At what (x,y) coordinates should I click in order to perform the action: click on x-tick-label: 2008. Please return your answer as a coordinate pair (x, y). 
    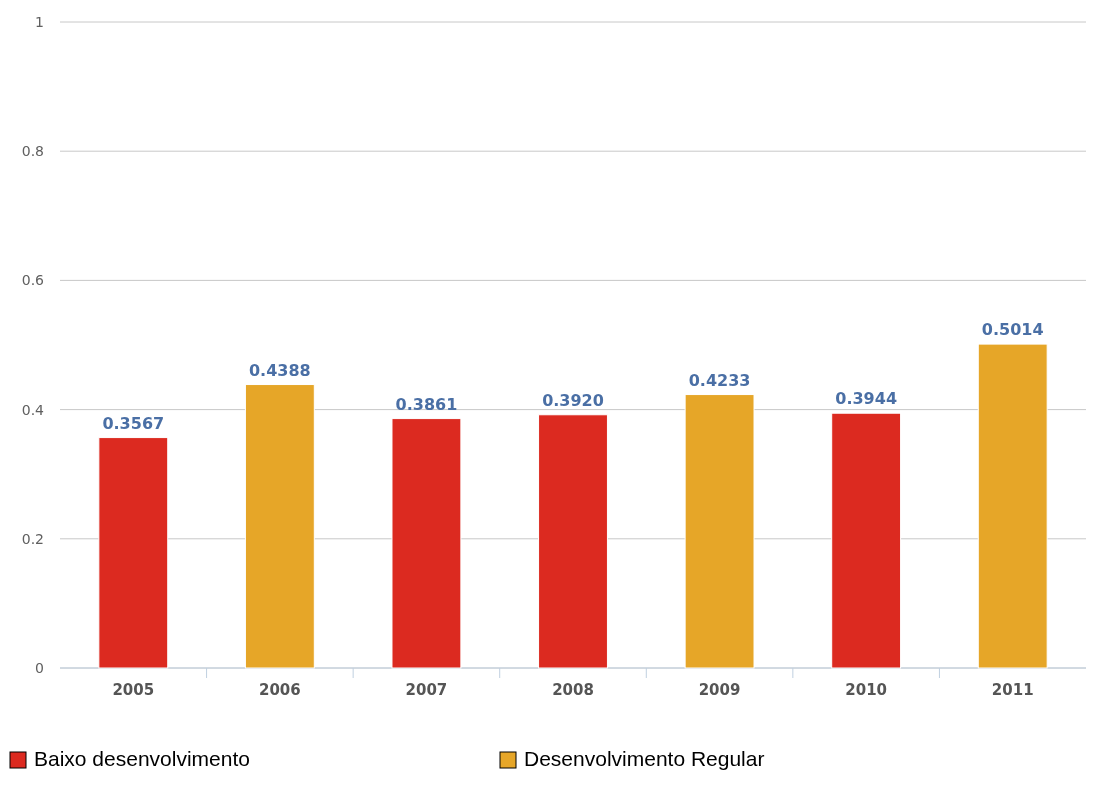
    Looking at the image, I should click on (573, 690).